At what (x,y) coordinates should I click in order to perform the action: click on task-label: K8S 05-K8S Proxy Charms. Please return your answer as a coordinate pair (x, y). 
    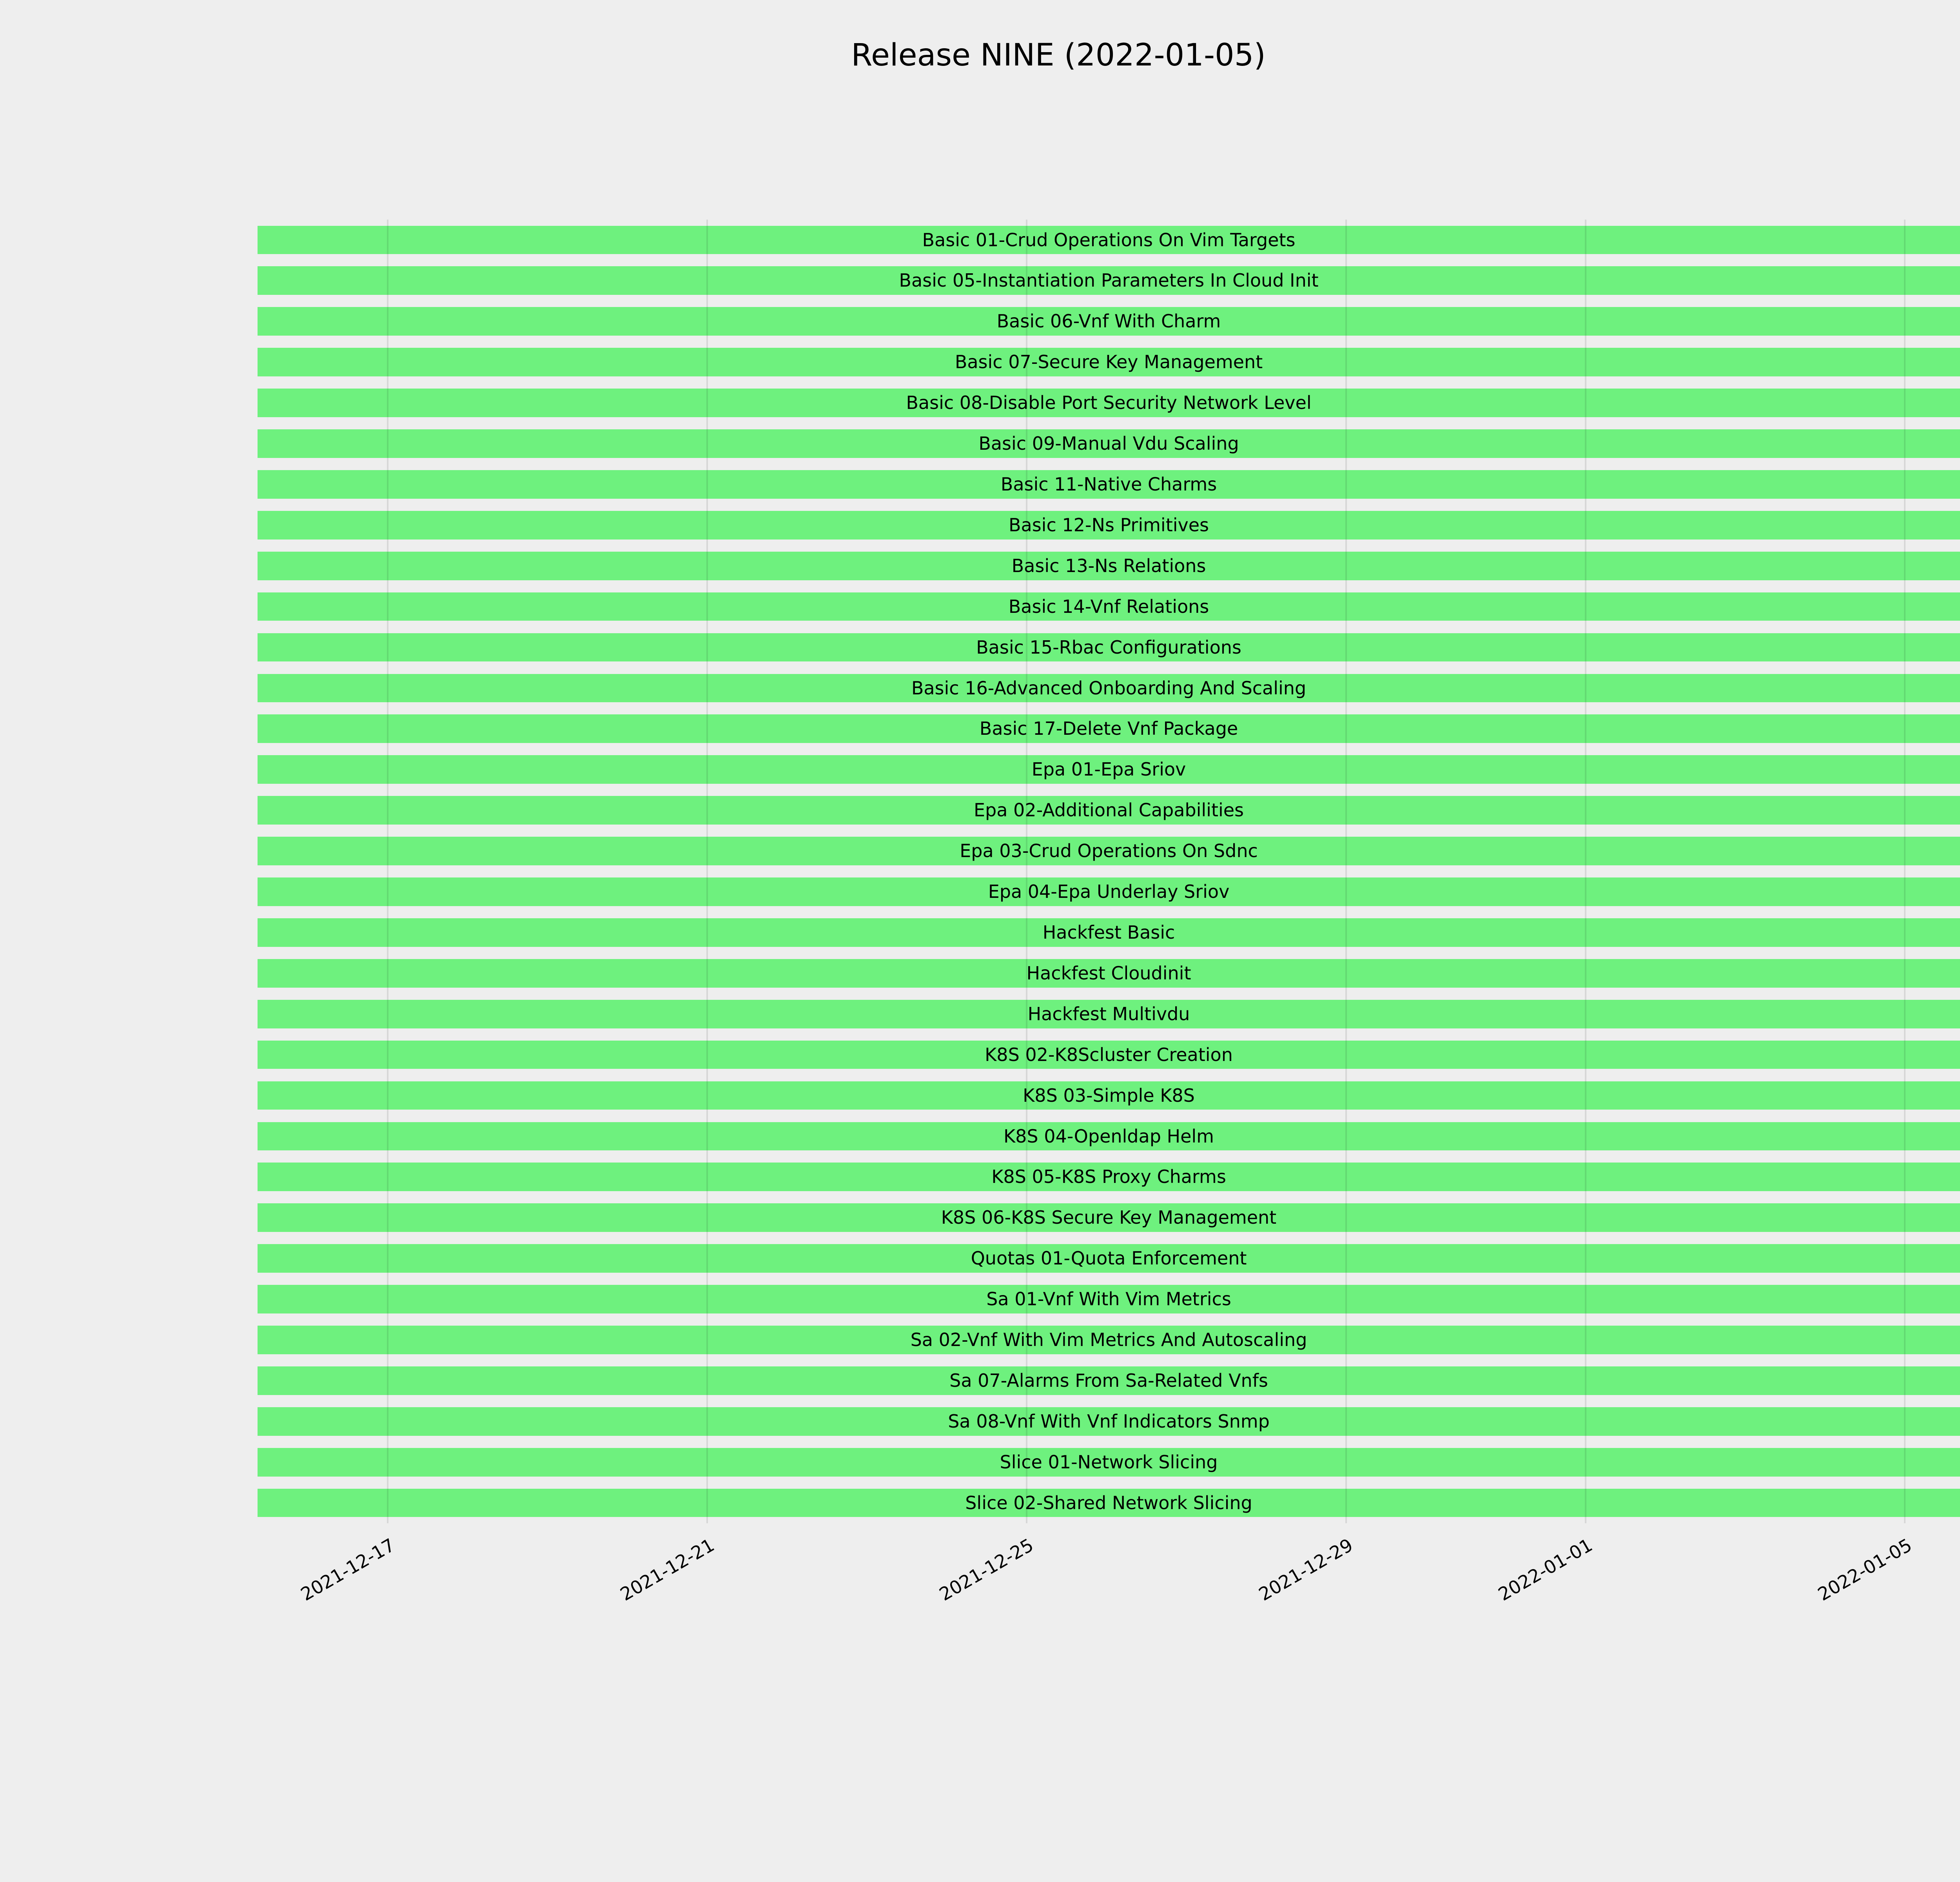
    Looking at the image, I should click on (1108, 1177).